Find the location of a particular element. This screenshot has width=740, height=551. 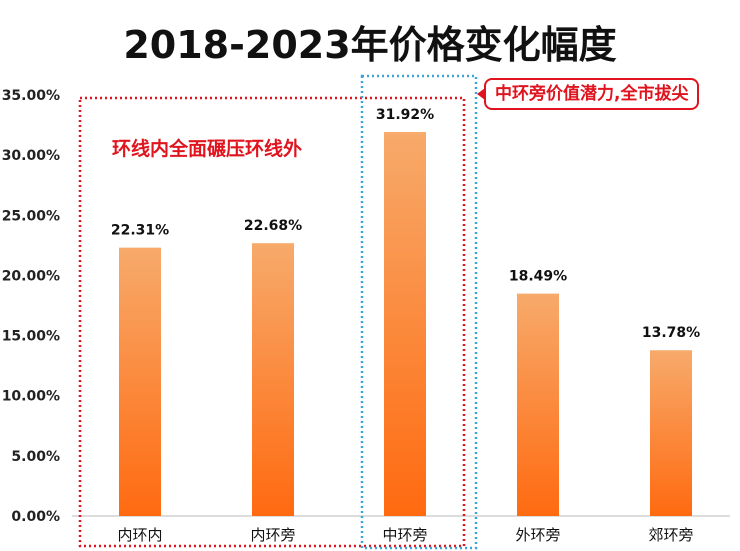

bar-value-label: 13.78% is located at coordinates (671, 333).